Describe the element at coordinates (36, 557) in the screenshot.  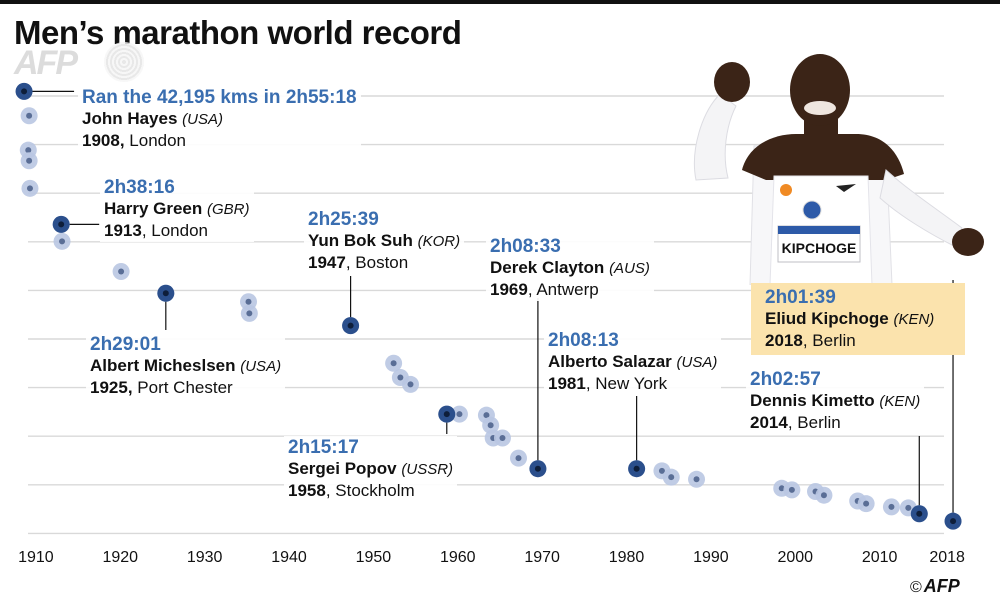
I see `x-tick-label: 1910` at that location.